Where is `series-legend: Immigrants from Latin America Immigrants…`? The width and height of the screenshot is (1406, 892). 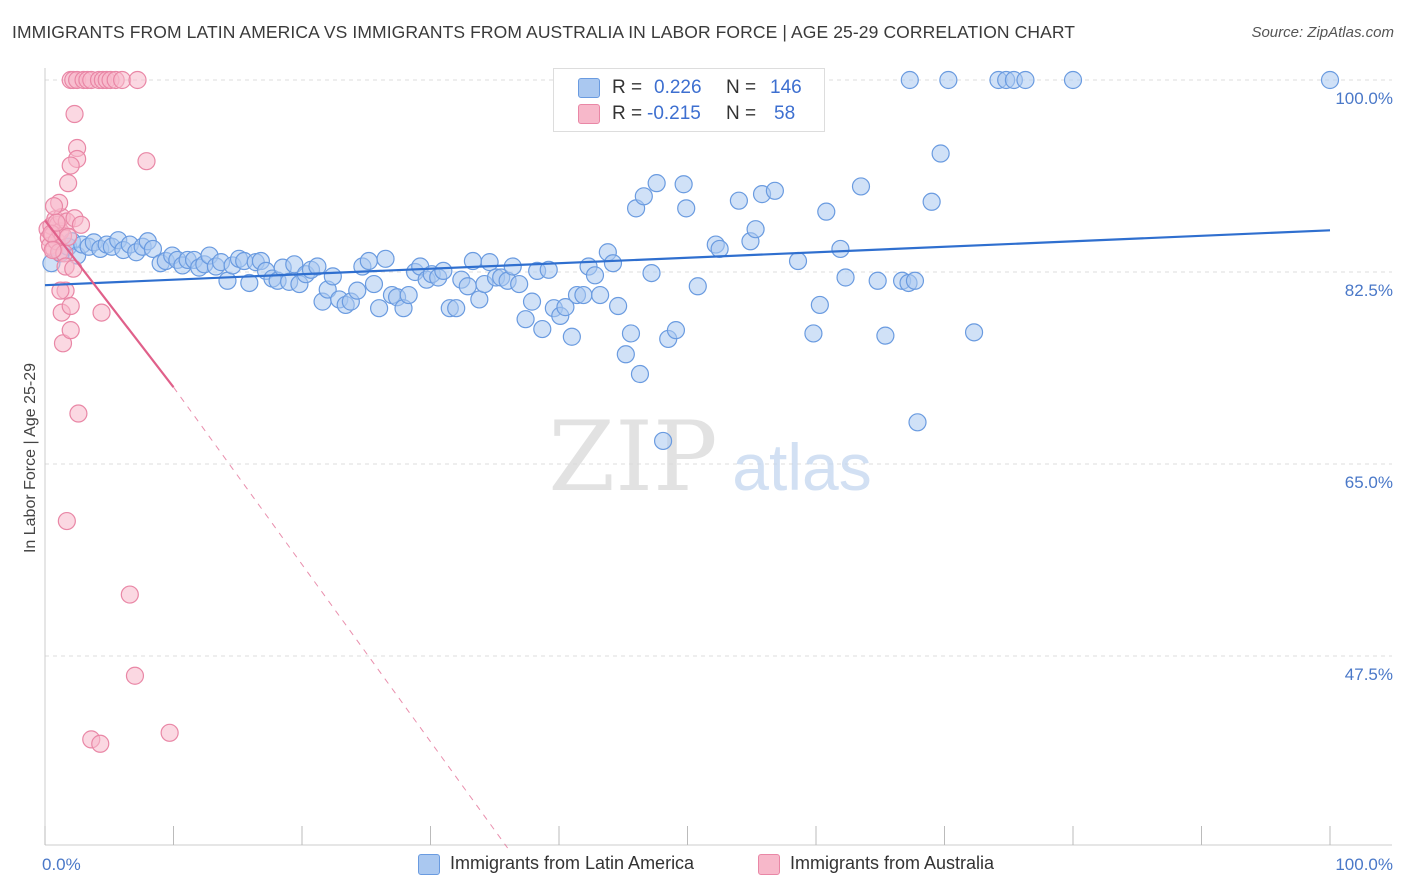 series-legend: Immigrants from Latin America Immigrants… is located at coordinates (703, 865).